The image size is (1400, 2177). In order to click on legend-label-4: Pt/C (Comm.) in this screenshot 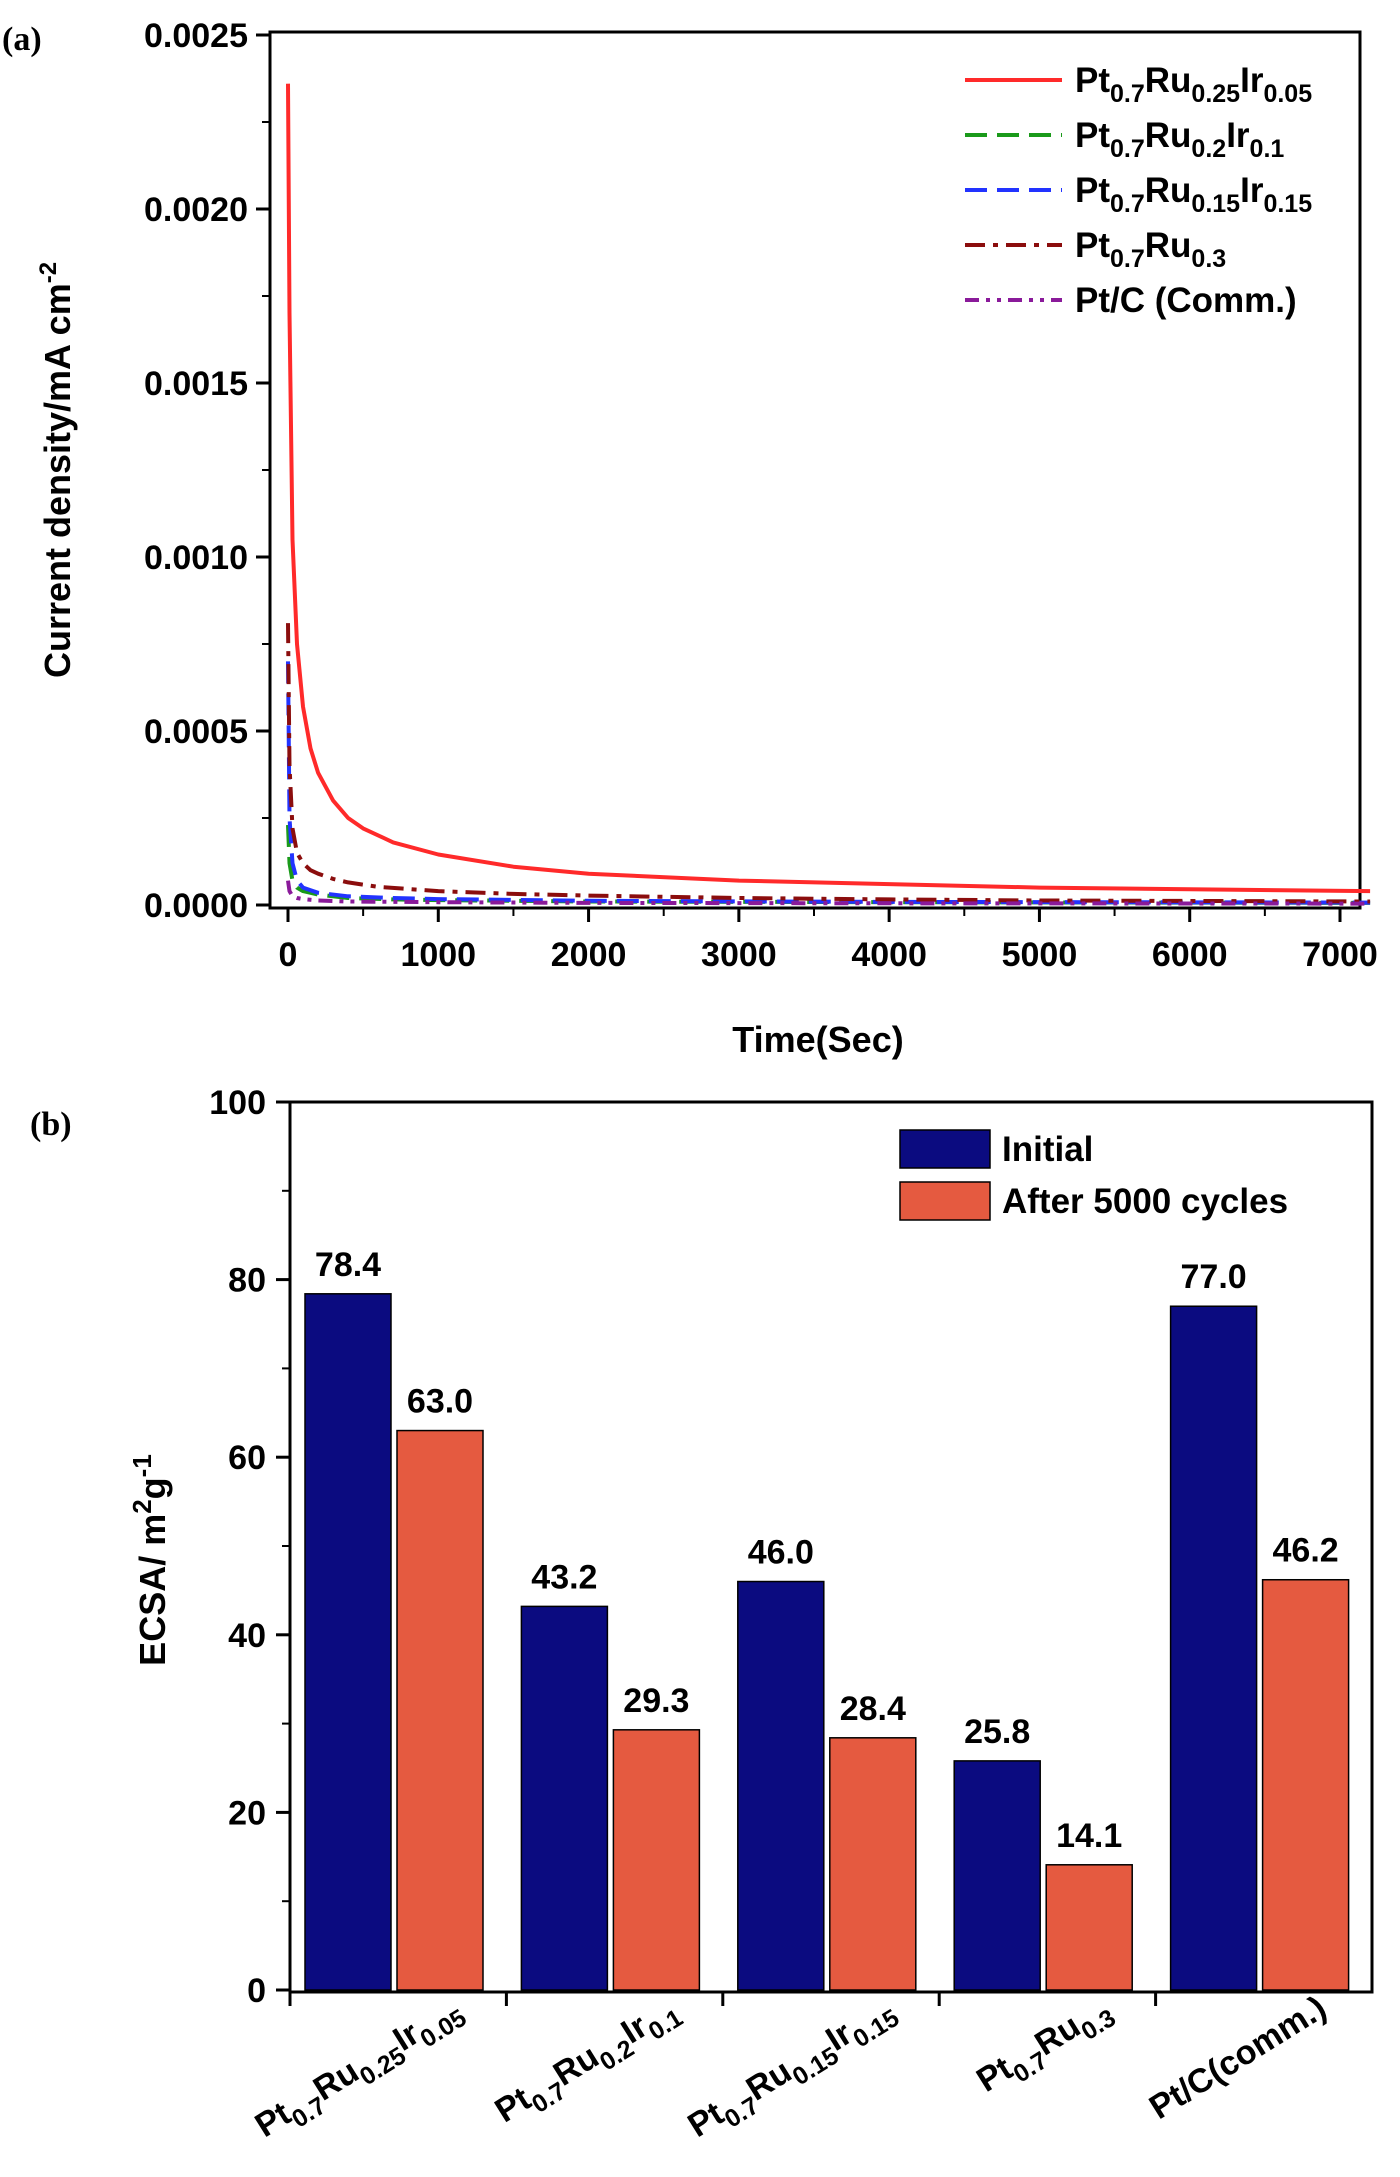, I will do `click(1186, 300)`.